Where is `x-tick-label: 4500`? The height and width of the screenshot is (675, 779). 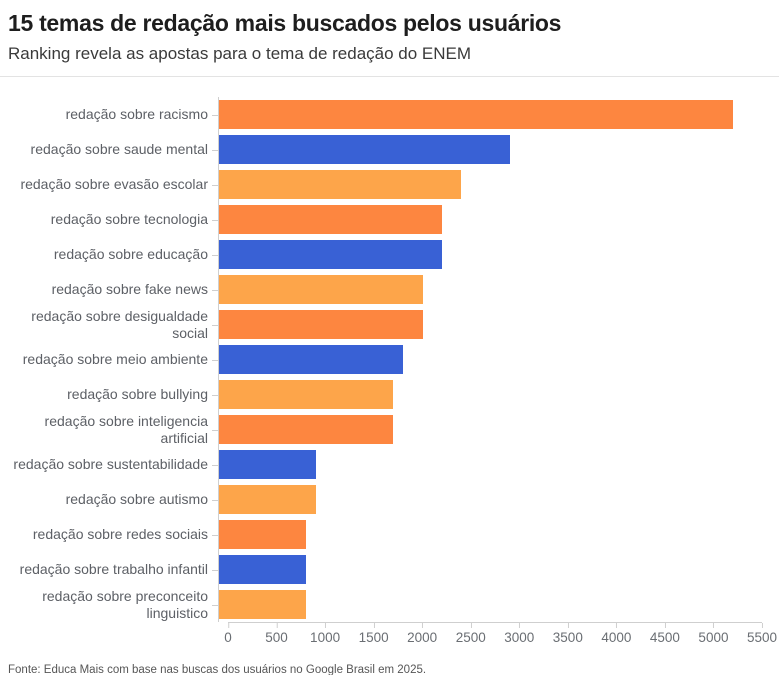
x-tick-label: 4500 is located at coordinates (664, 634).